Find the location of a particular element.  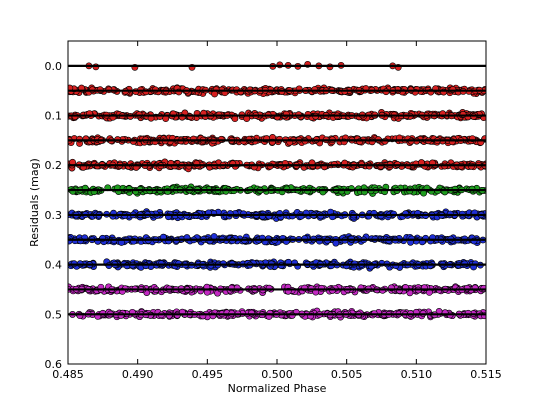

series-offset-0.20 is located at coordinates (277, 165).